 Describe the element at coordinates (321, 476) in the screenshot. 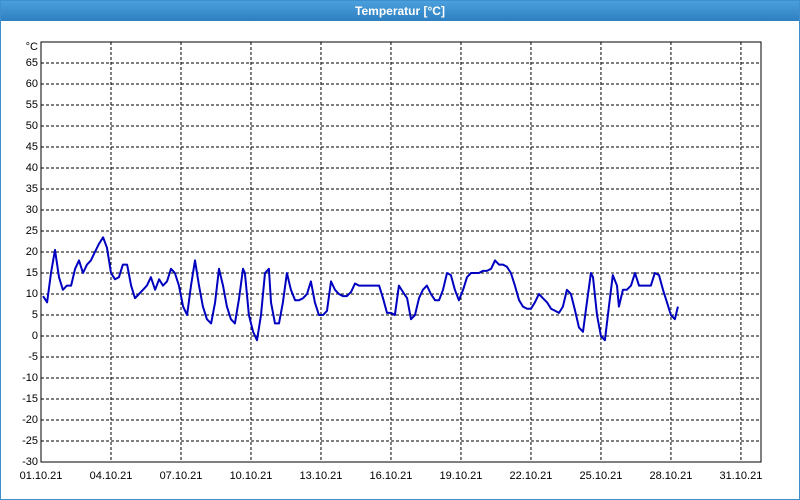

I see `x-tick-label: 13.10.21` at that location.